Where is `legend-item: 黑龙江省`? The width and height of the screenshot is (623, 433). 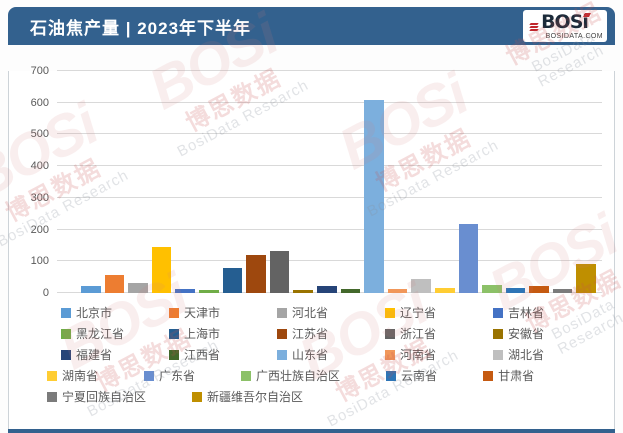
legend-item: 黑龙江省 is located at coordinates (115, 333).